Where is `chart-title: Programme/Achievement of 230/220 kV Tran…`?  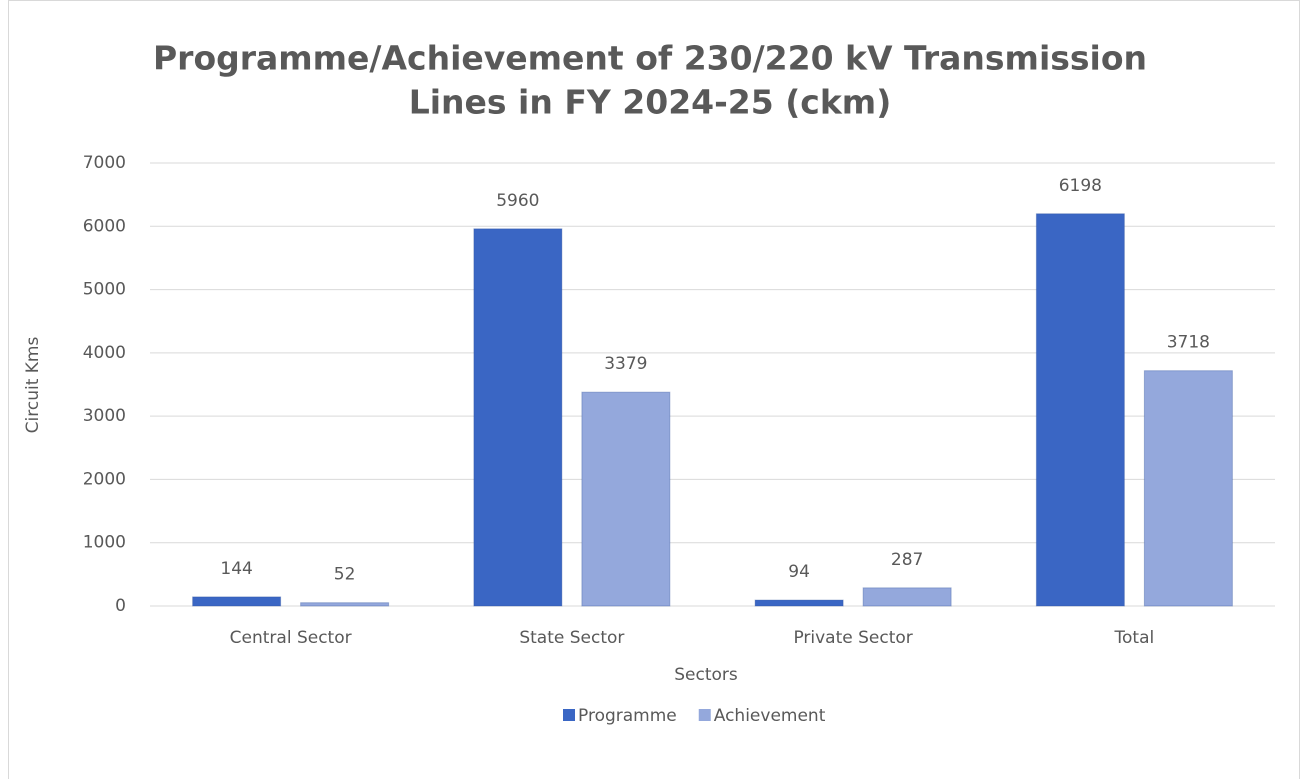
chart-title: Programme/Achievement of 230/220 kV Tran… is located at coordinates (650, 58).